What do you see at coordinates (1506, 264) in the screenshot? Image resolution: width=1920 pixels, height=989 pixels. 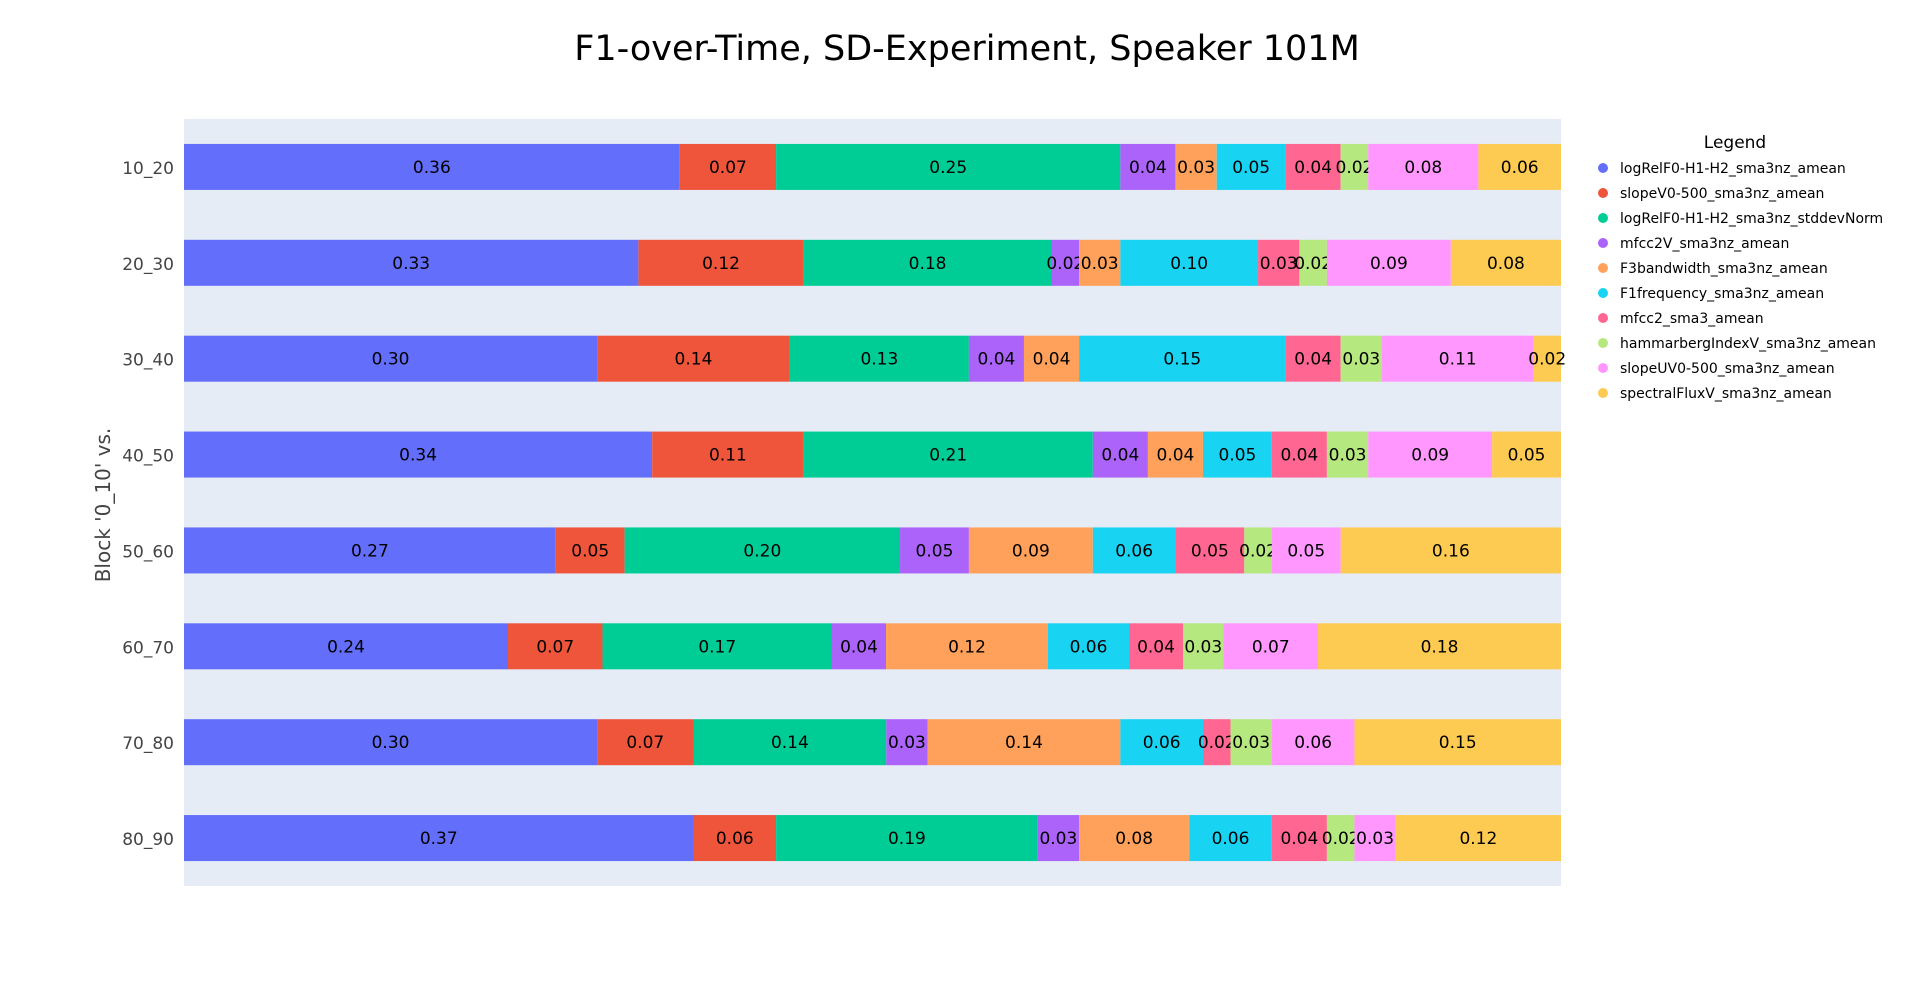 I see `data-label: 0.08` at bounding box center [1506, 264].